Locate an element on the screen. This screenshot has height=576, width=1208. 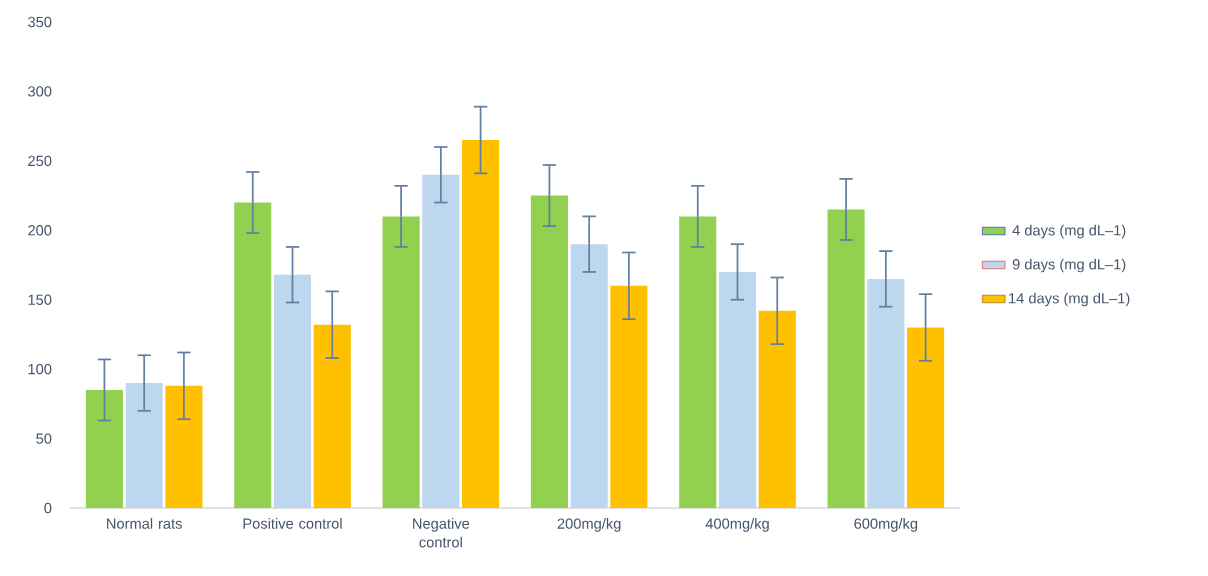
y-tick-label: 0 is located at coordinates (48, 508).